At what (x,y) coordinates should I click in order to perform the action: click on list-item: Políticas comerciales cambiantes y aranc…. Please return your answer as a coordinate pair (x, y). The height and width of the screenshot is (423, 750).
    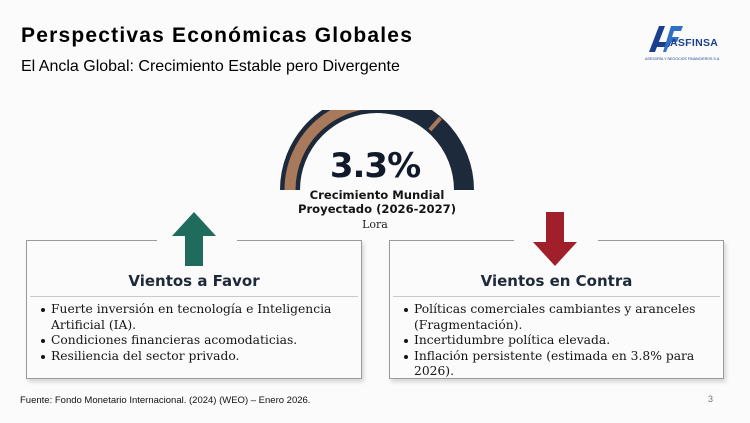
    Looking at the image, I should click on (559, 317).